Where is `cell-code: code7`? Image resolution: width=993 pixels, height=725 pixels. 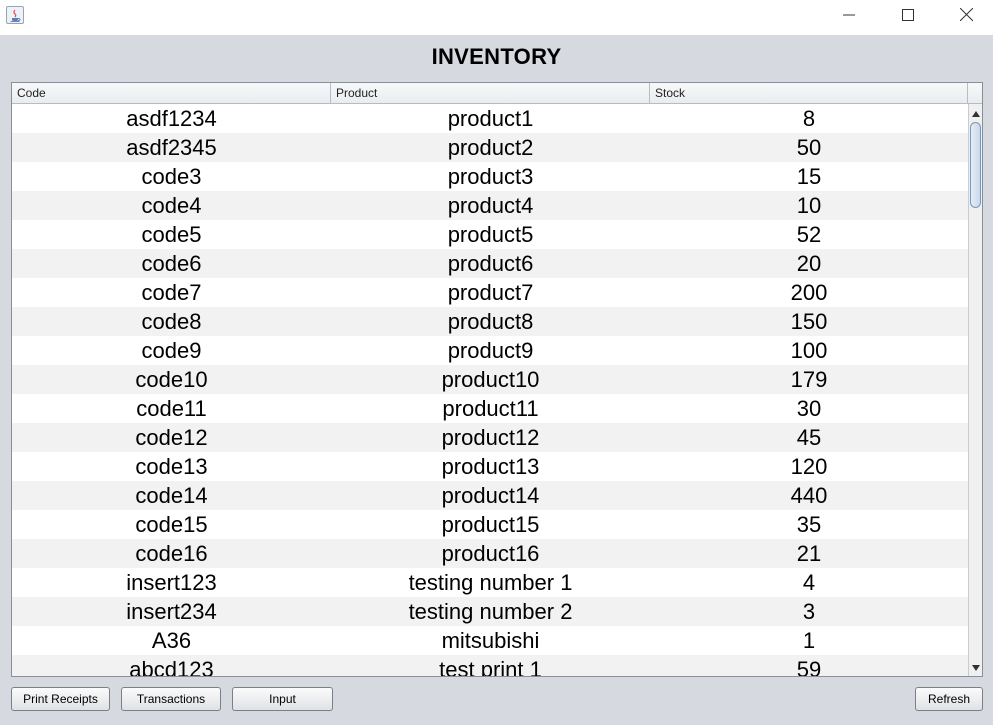 cell-code: code7 is located at coordinates (171, 292).